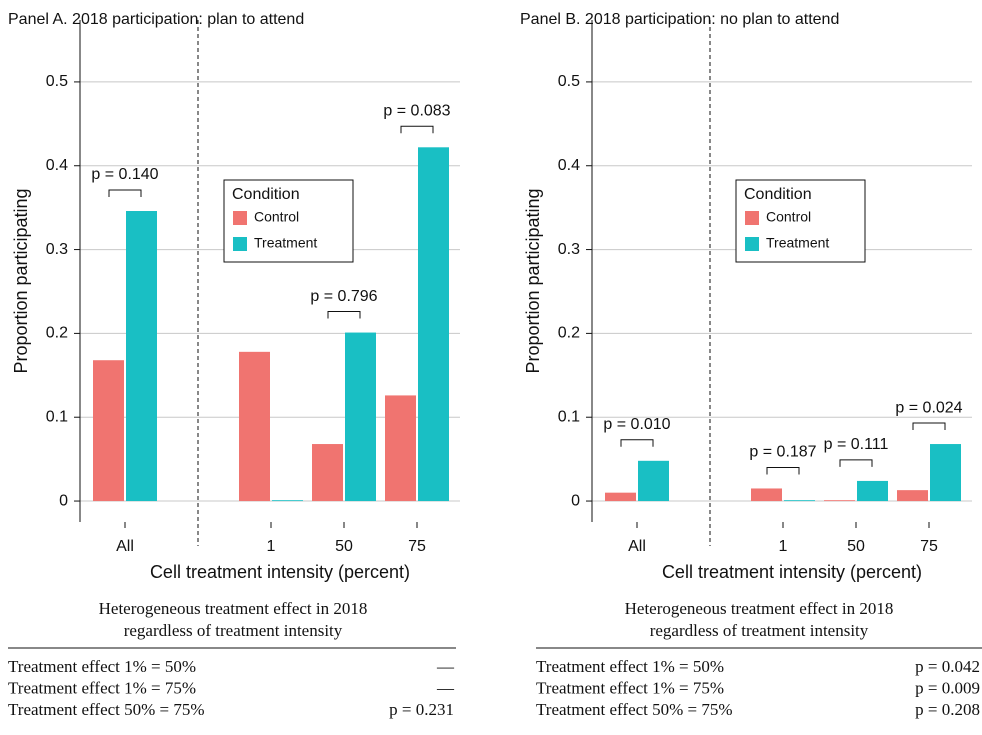 The image size is (982, 735). Describe the element at coordinates (782, 452) in the screenshot. I see `p-value: p = 0.187` at that location.